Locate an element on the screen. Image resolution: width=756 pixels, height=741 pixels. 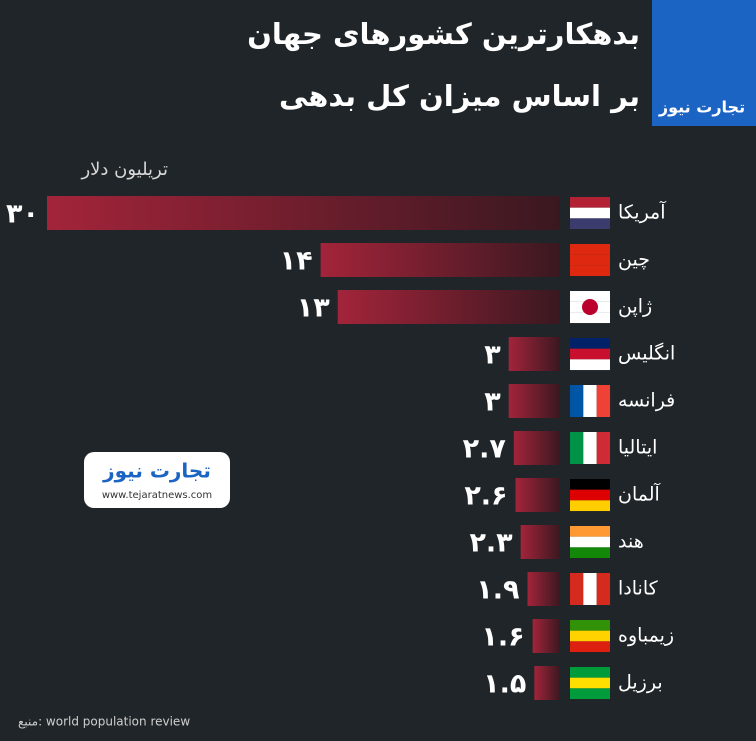
value-label: ۲.۷ is located at coordinates (485, 449).